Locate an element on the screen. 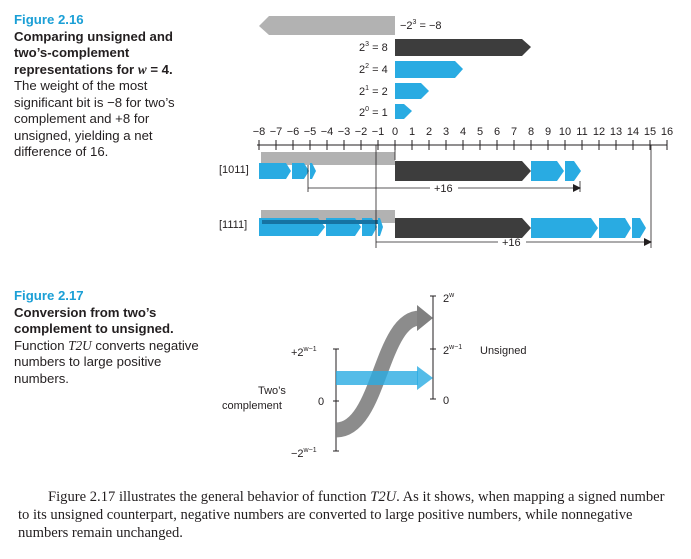  offset-label-1011: +16 is located at coordinates (443, 189).